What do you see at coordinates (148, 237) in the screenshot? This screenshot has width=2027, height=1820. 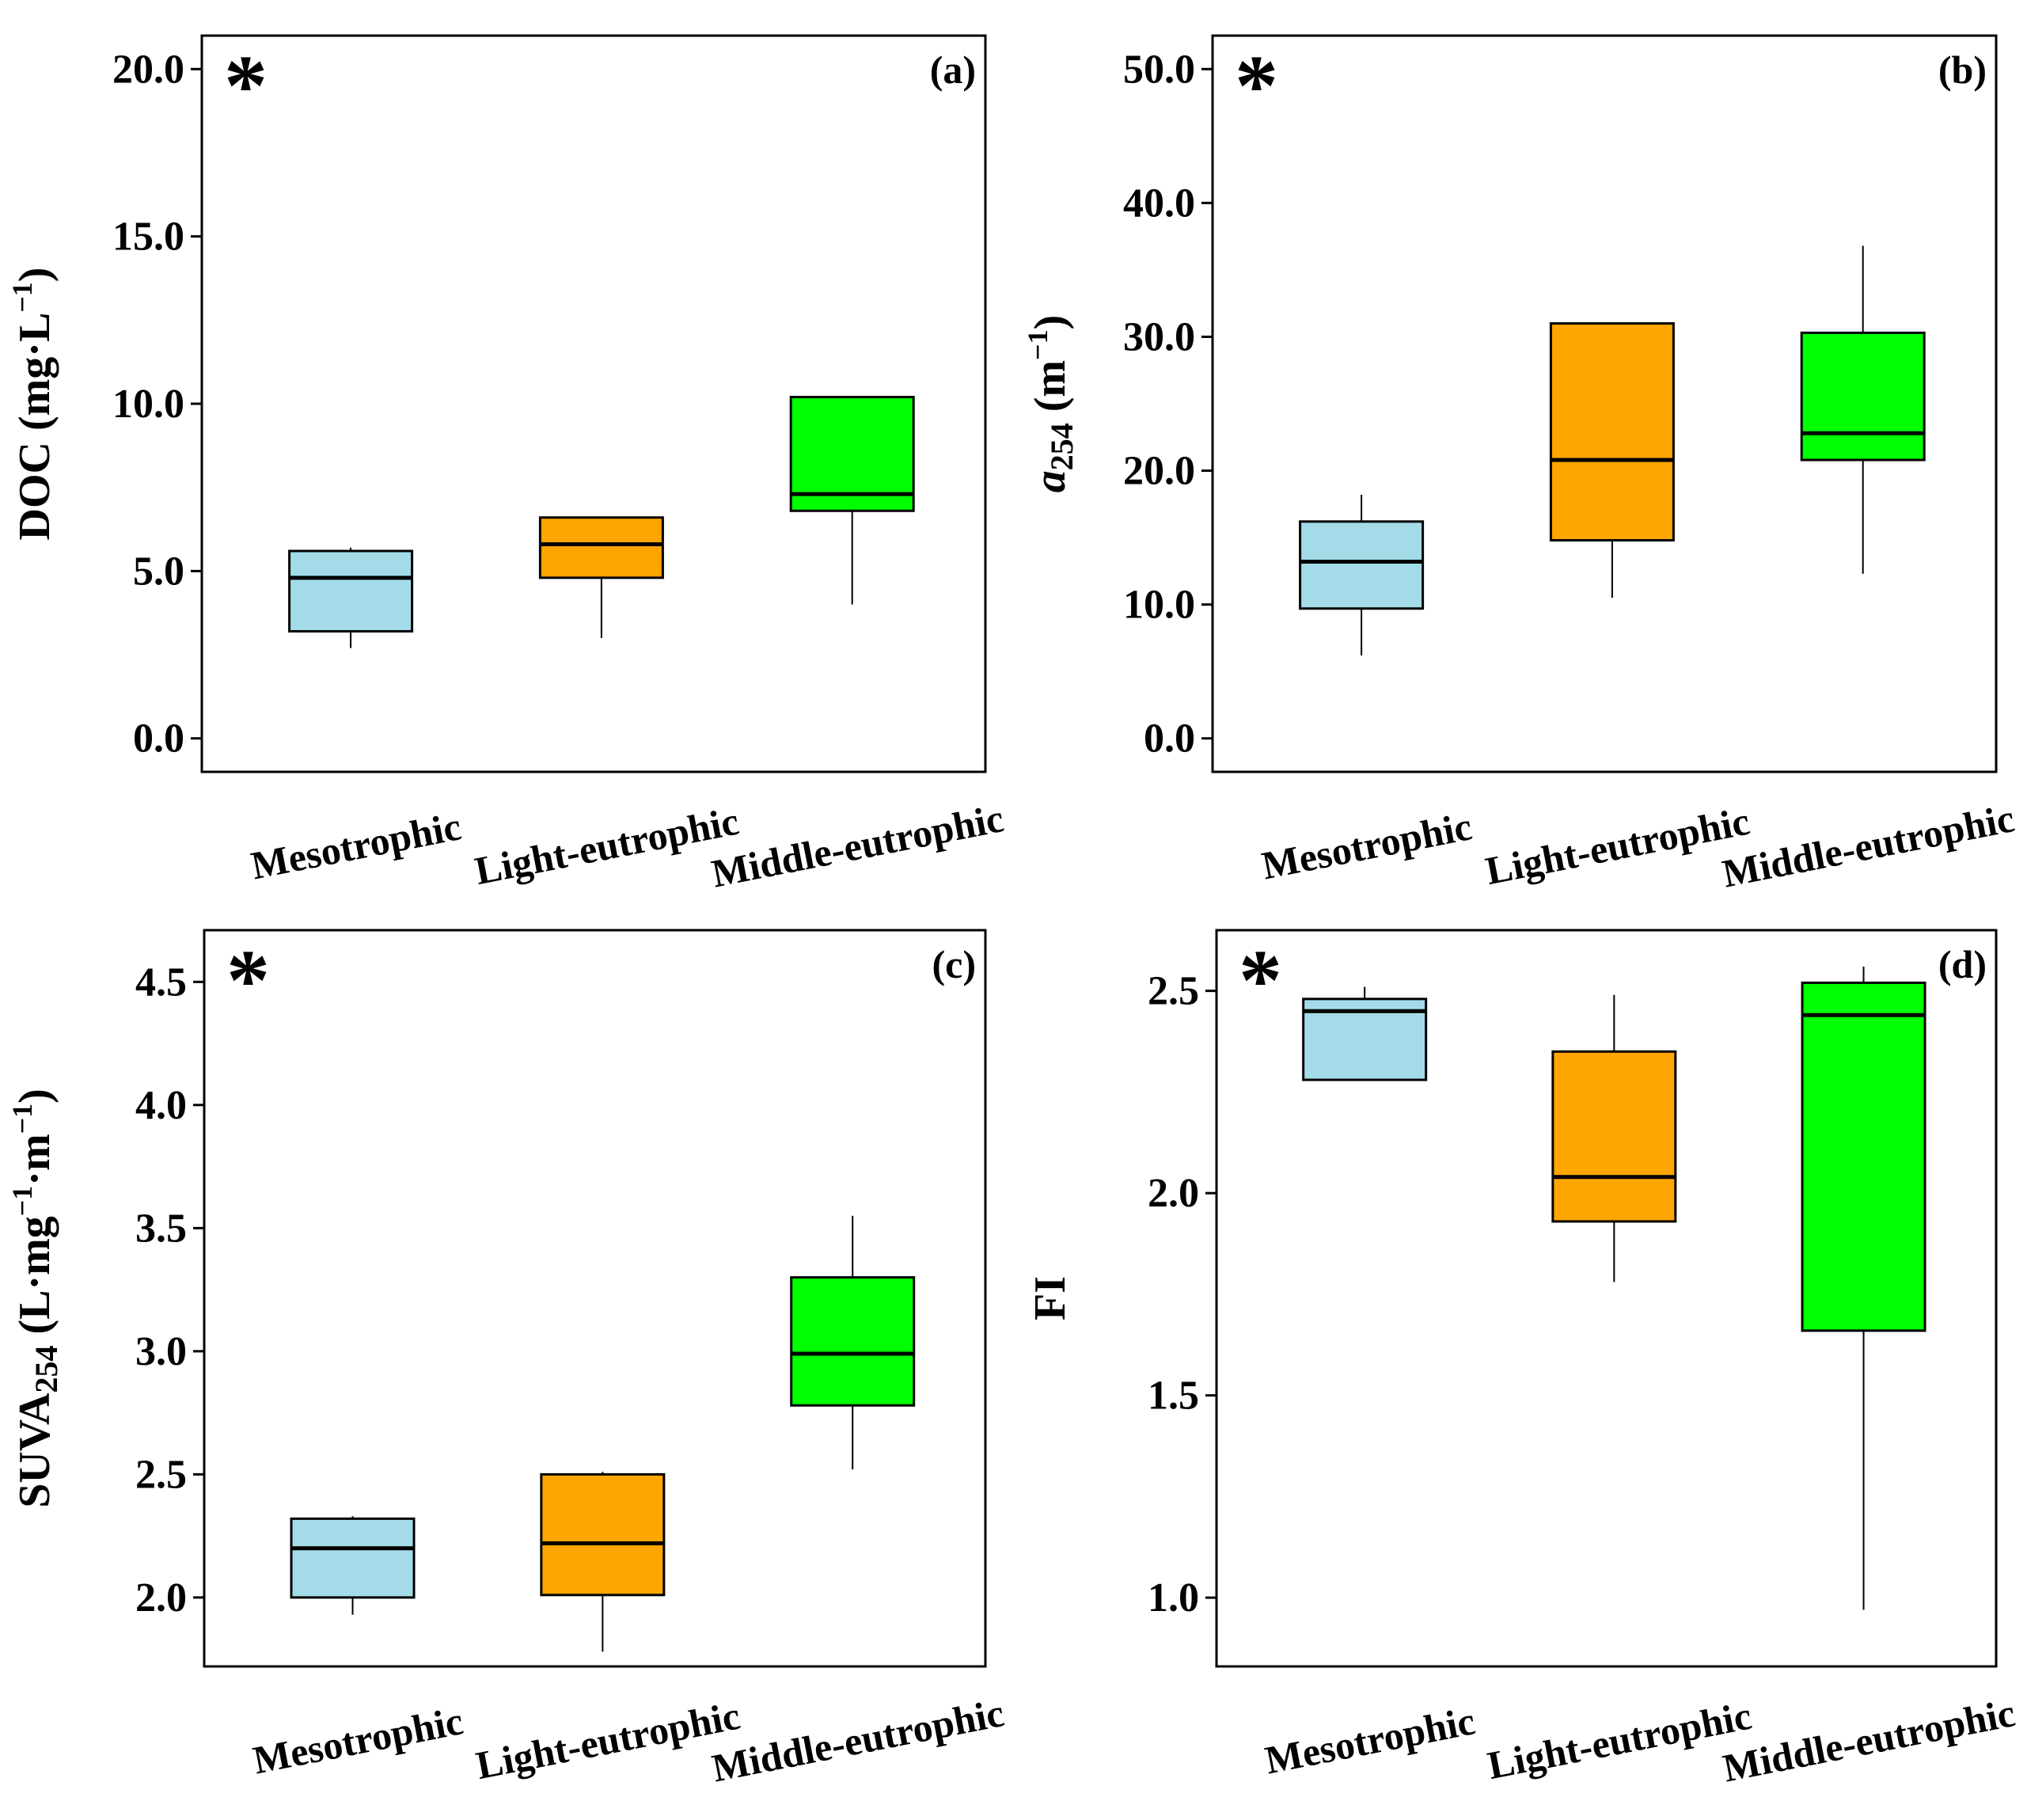 I see `y-tick-label: 15.0` at bounding box center [148, 237].